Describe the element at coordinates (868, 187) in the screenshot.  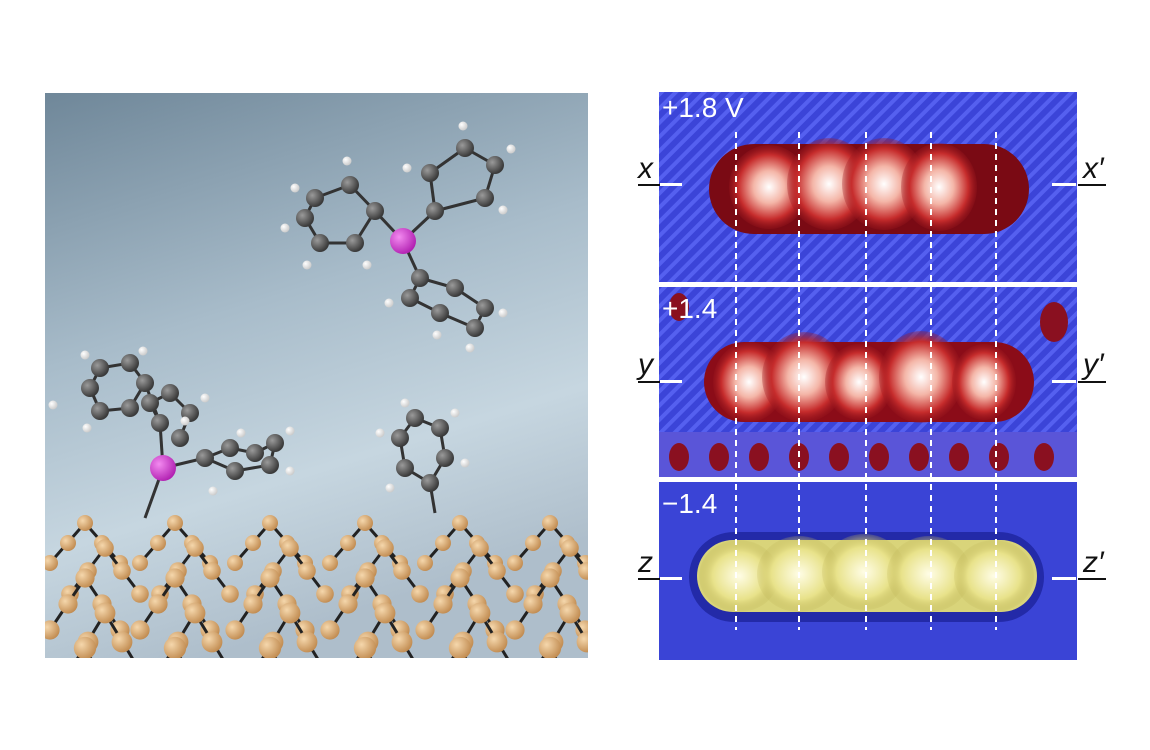
I see `stm-panel-x` at that location.